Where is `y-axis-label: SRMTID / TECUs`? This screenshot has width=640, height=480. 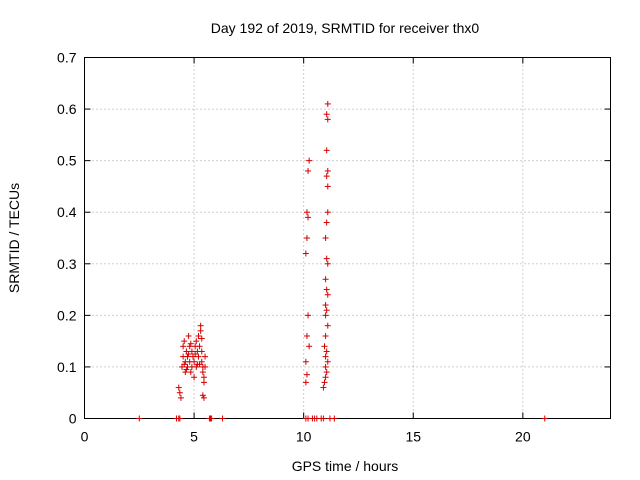 y-axis-label: SRMTID / TECUs is located at coordinates (14, 238).